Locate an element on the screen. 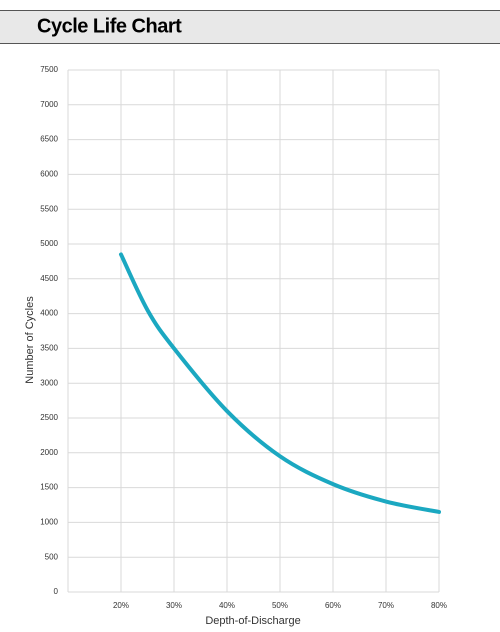 The height and width of the screenshot is (632, 500). y-tick-label: 4500 is located at coordinates (49, 278).